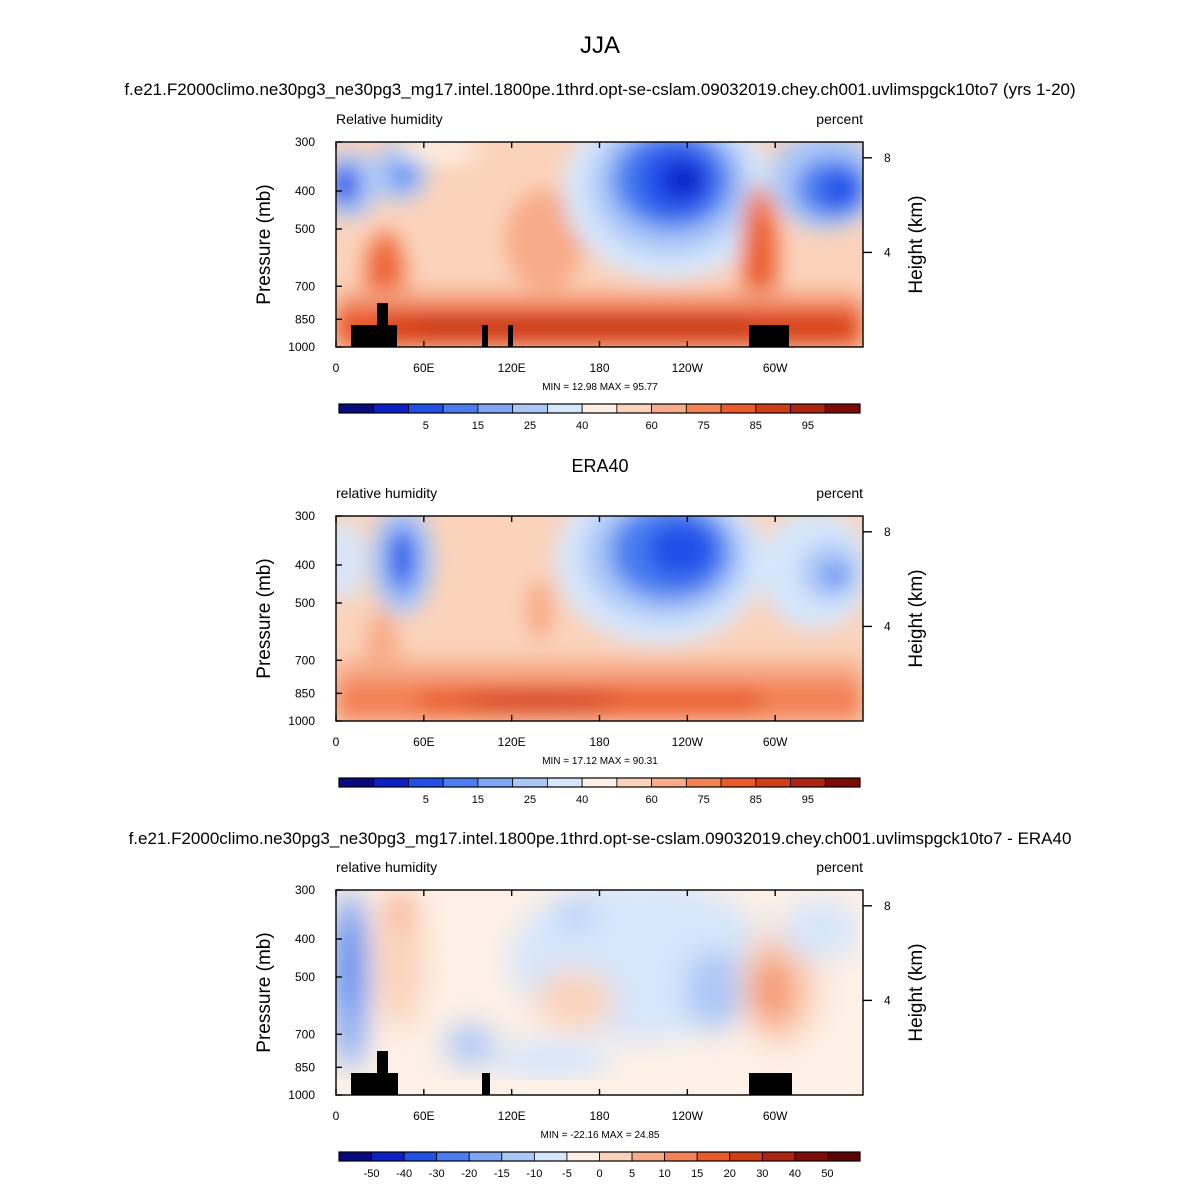  What do you see at coordinates (600, 761) in the screenshot?
I see `min-max-stats: MIN = 17.12 MAX = 90.31` at bounding box center [600, 761].